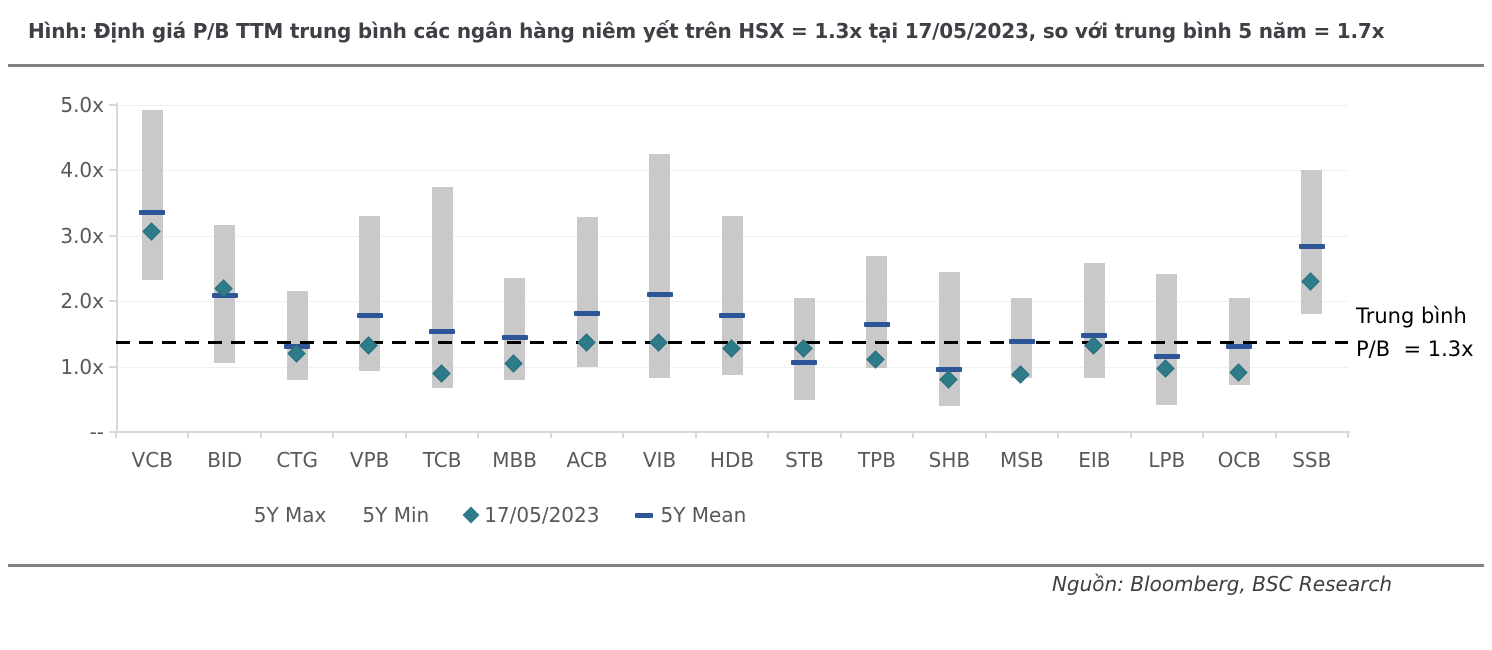  I want to click on x-axis-label: VPB, so click(369, 460).